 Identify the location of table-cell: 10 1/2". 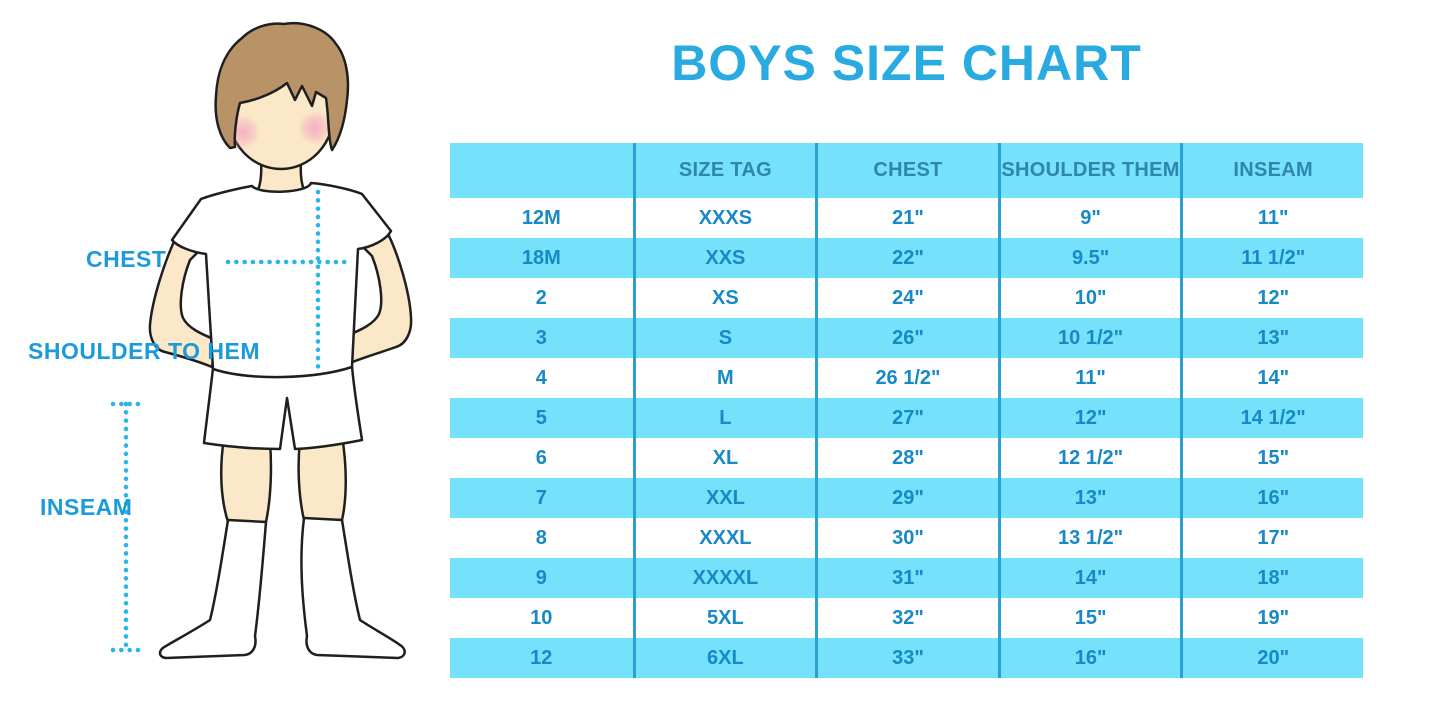
(1089, 338).